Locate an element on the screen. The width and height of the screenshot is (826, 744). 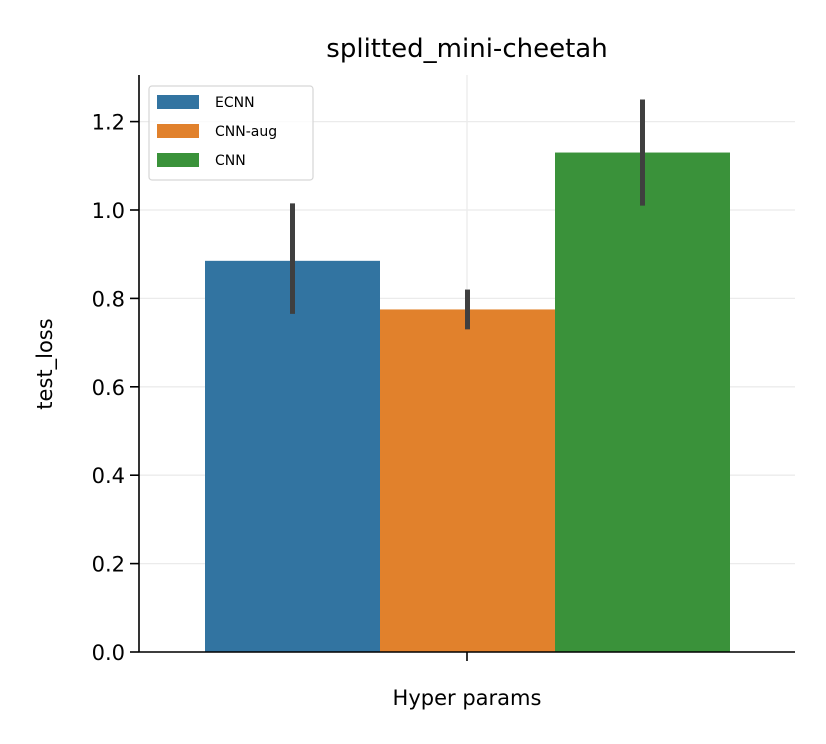
error-bars is located at coordinates (467, 214).